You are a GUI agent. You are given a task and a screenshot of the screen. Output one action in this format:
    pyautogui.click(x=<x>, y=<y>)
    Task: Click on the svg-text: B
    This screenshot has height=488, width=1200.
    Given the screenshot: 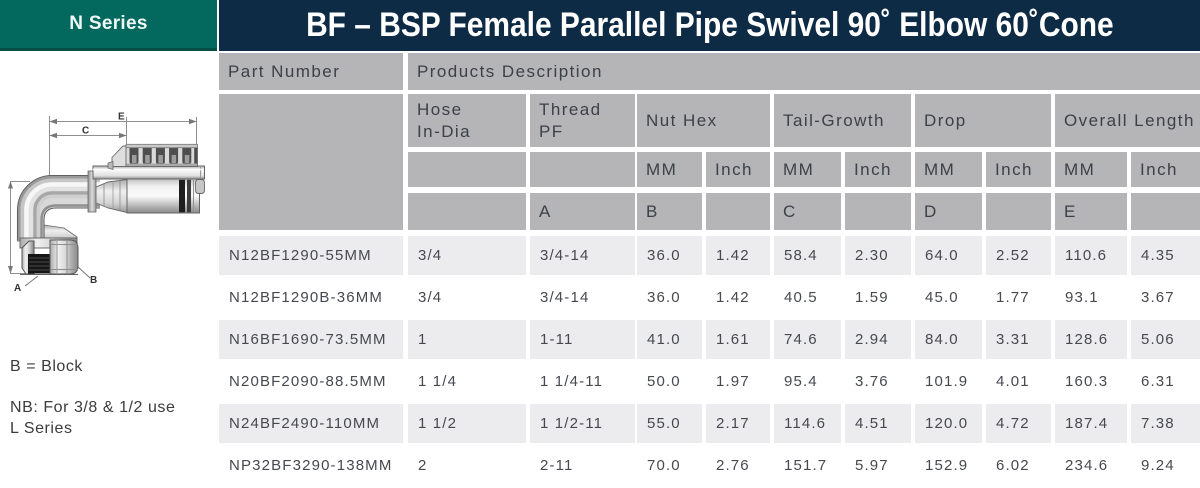 What is the action you would take?
    pyautogui.click(x=93, y=280)
    